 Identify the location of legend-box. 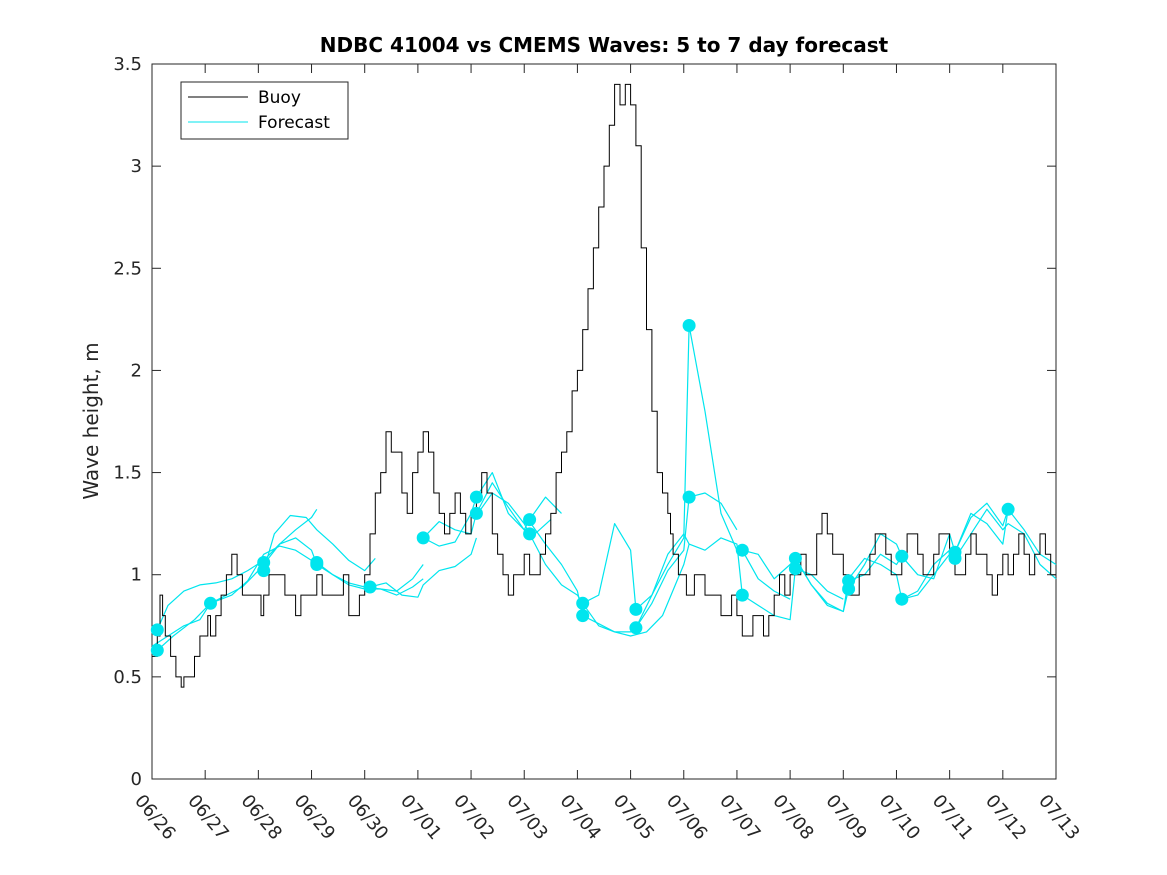
(264, 110).